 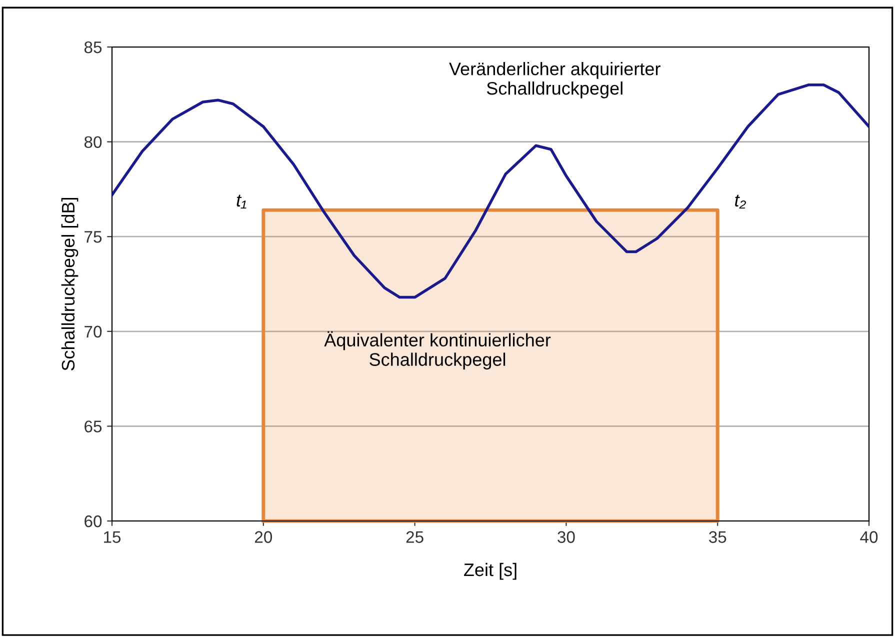 What do you see at coordinates (93, 237) in the screenshot?
I see `y-tick-label: 75` at bounding box center [93, 237].